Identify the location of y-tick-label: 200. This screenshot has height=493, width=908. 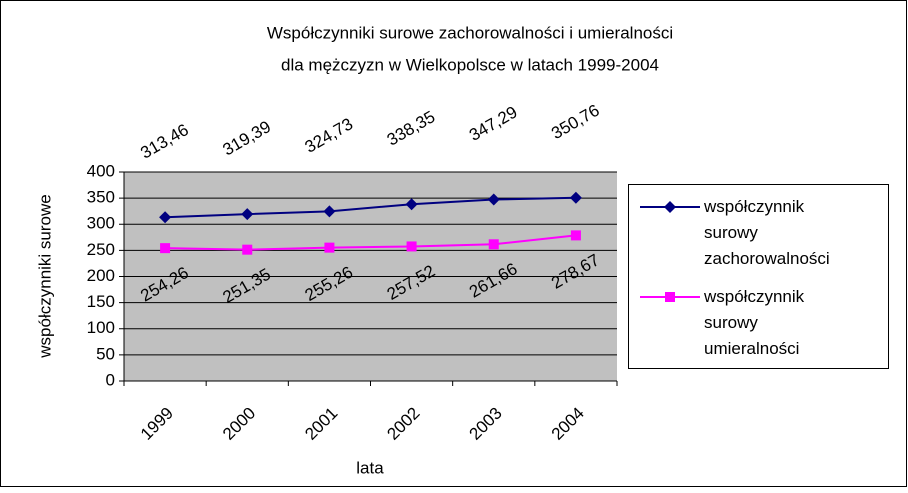
(101, 275).